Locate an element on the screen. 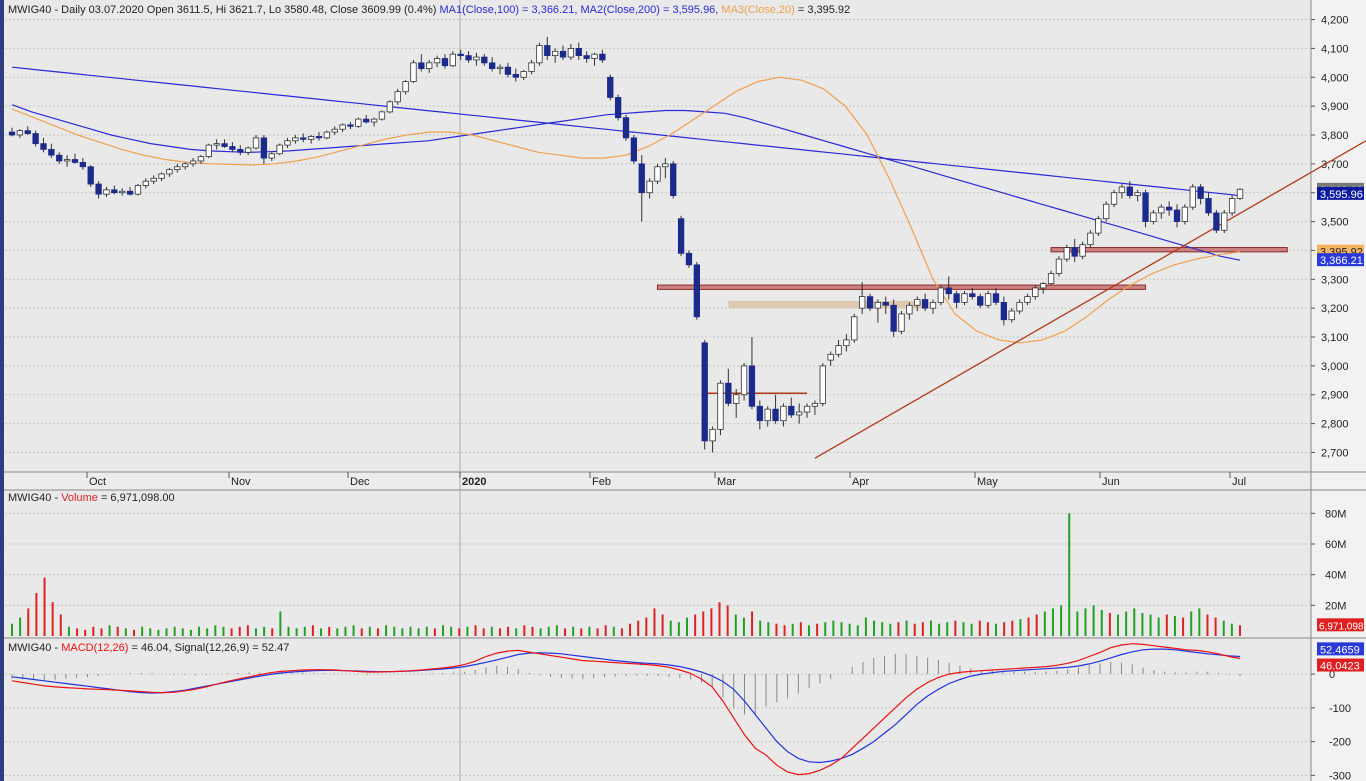  volume-header-value: = 6,971,098.00 is located at coordinates (137, 498).